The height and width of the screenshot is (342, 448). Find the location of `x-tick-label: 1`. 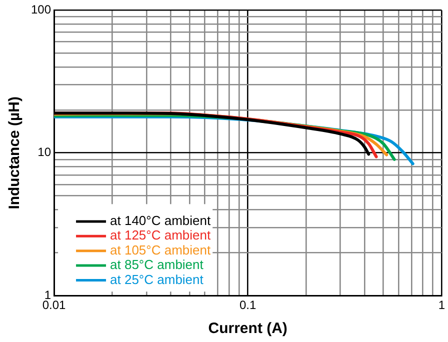

x-tick-label: 1 is located at coordinates (442, 305).